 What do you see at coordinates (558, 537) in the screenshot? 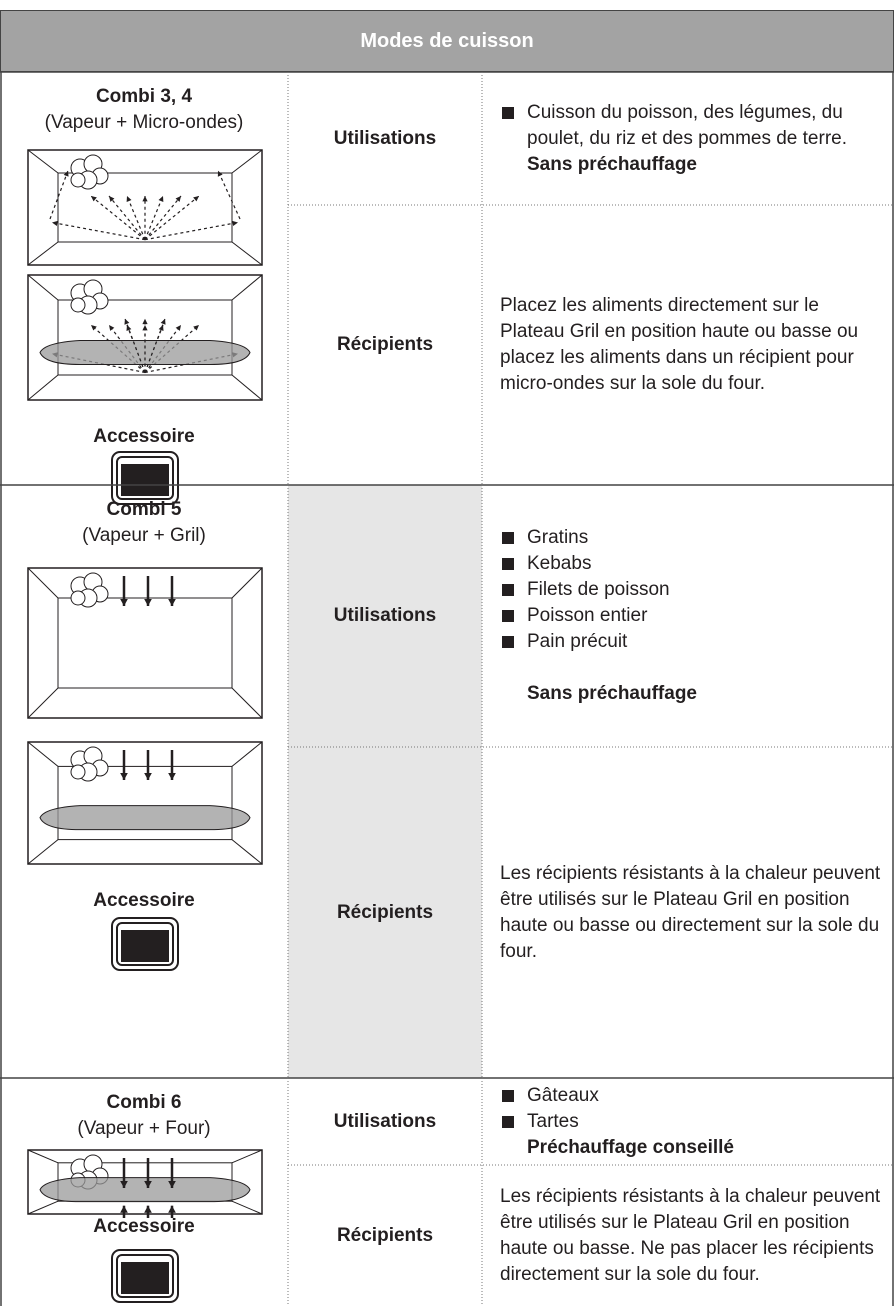
I see `use-text: Gratins` at bounding box center [558, 537].